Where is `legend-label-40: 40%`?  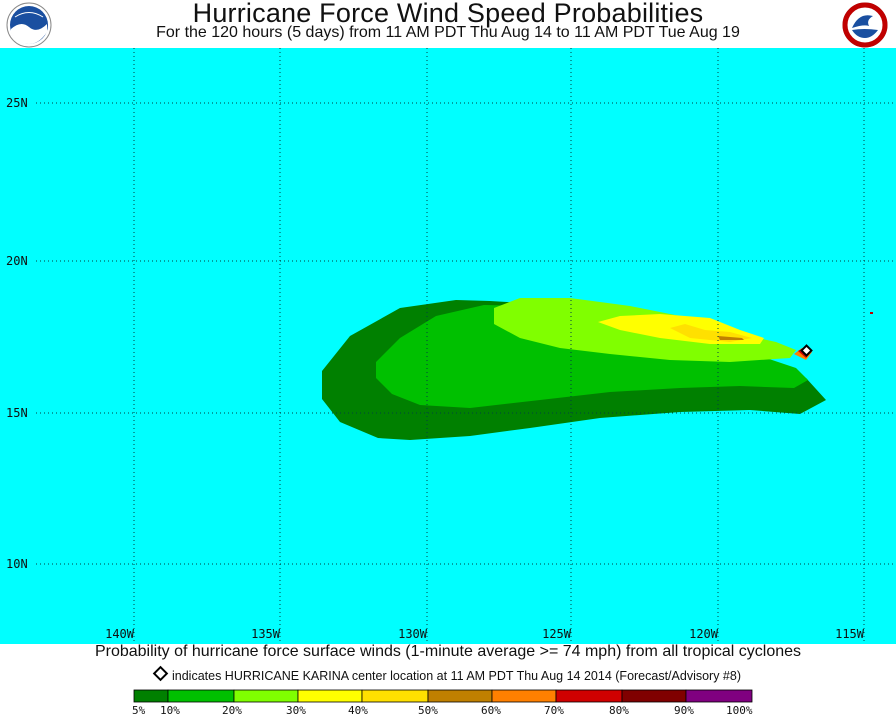
legend-label-40: 40% is located at coordinates (358, 710).